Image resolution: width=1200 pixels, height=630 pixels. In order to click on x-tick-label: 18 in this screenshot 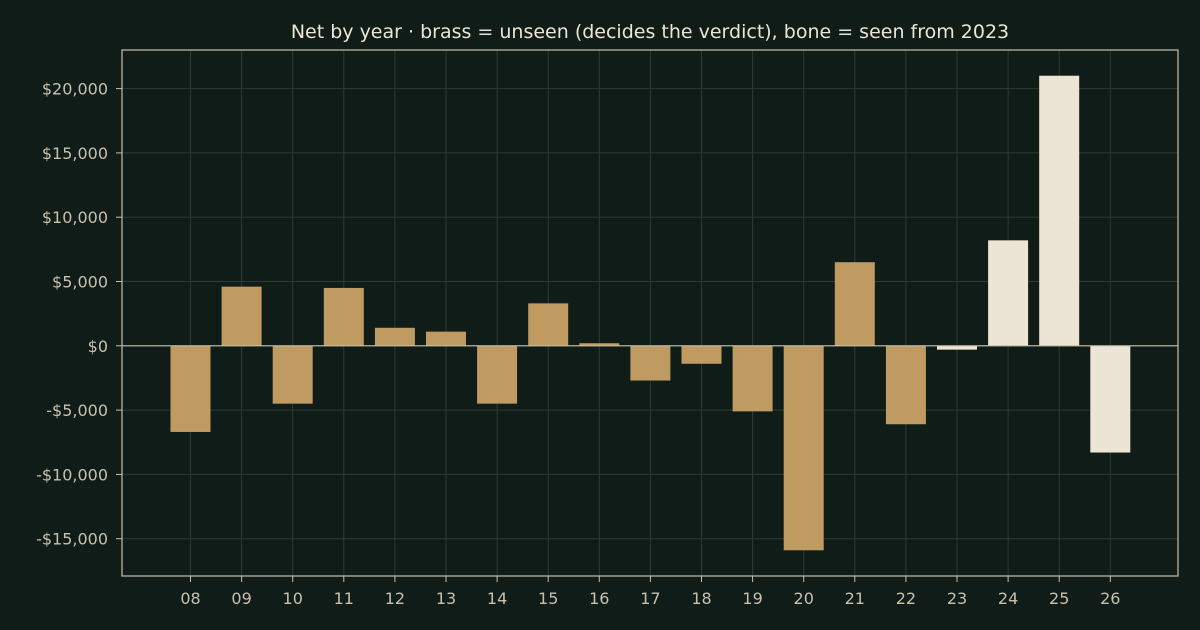, I will do `click(701, 598)`.